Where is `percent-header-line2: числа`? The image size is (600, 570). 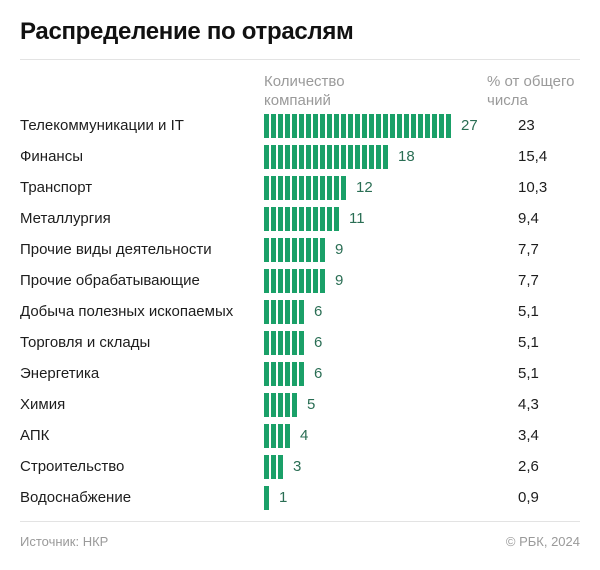
percent-header-line2: числа is located at coordinates (507, 100).